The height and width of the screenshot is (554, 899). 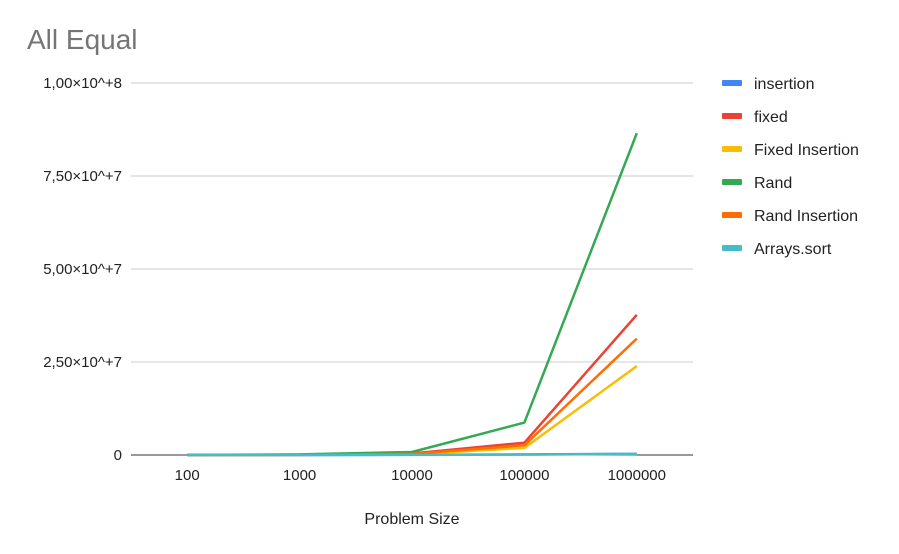 What do you see at coordinates (732, 83) in the screenshot?
I see `legend-swatch-insertion` at bounding box center [732, 83].